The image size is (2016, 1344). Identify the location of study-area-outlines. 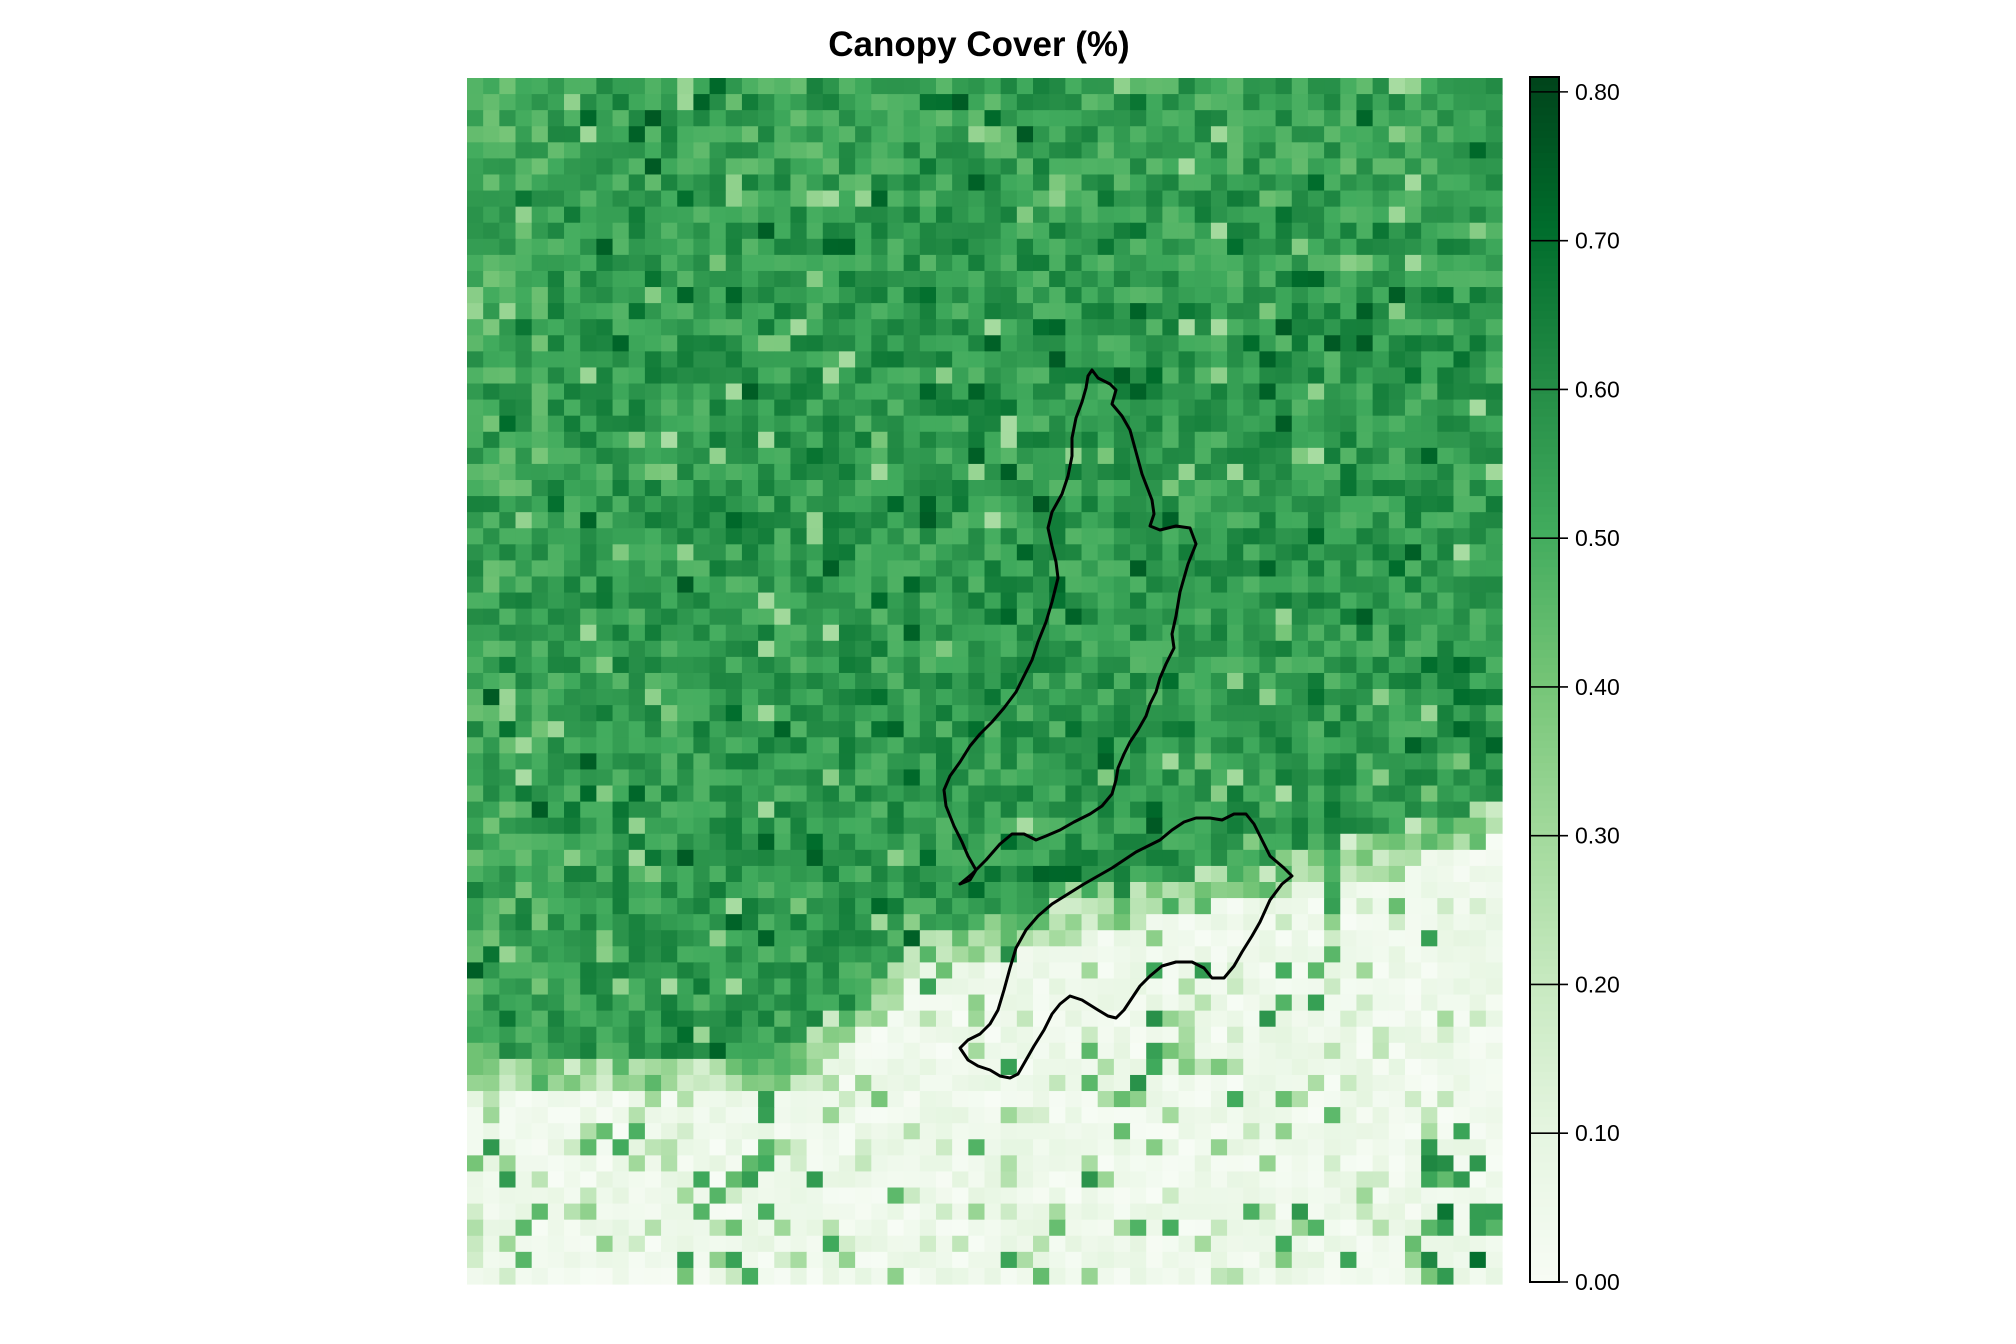
(1118, 724).